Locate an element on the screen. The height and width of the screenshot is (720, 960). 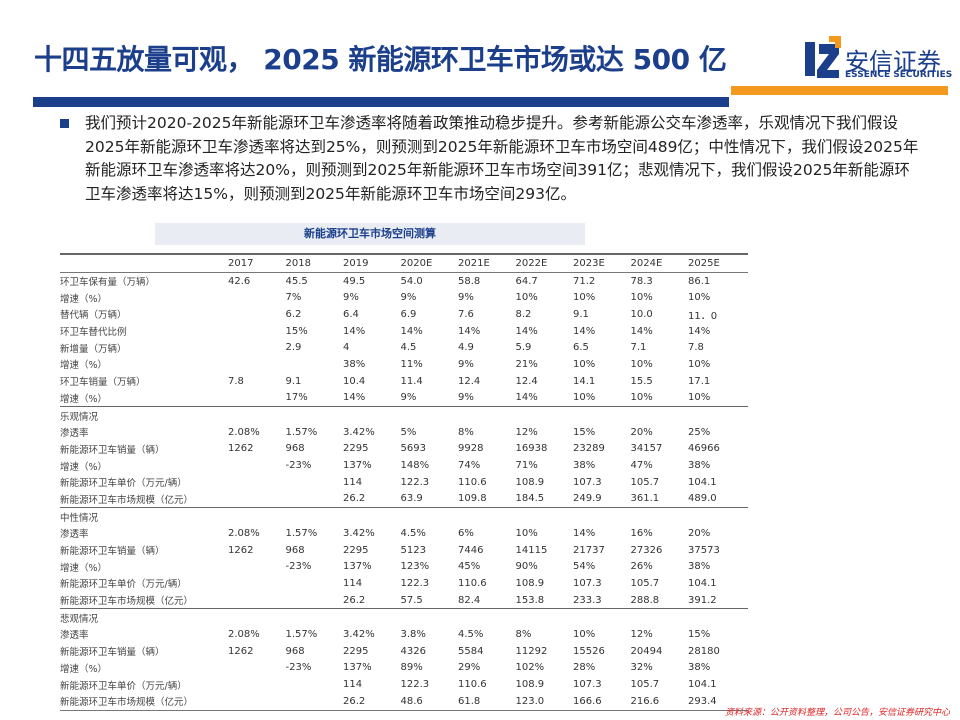
table-cell: 5.9 is located at coordinates (523, 348).